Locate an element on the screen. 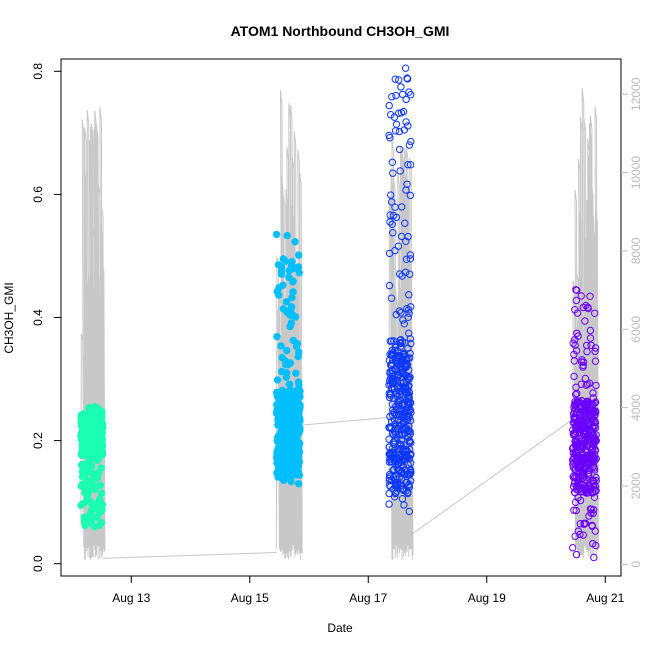  y2-tick-label: 0 is located at coordinates (636, 564).